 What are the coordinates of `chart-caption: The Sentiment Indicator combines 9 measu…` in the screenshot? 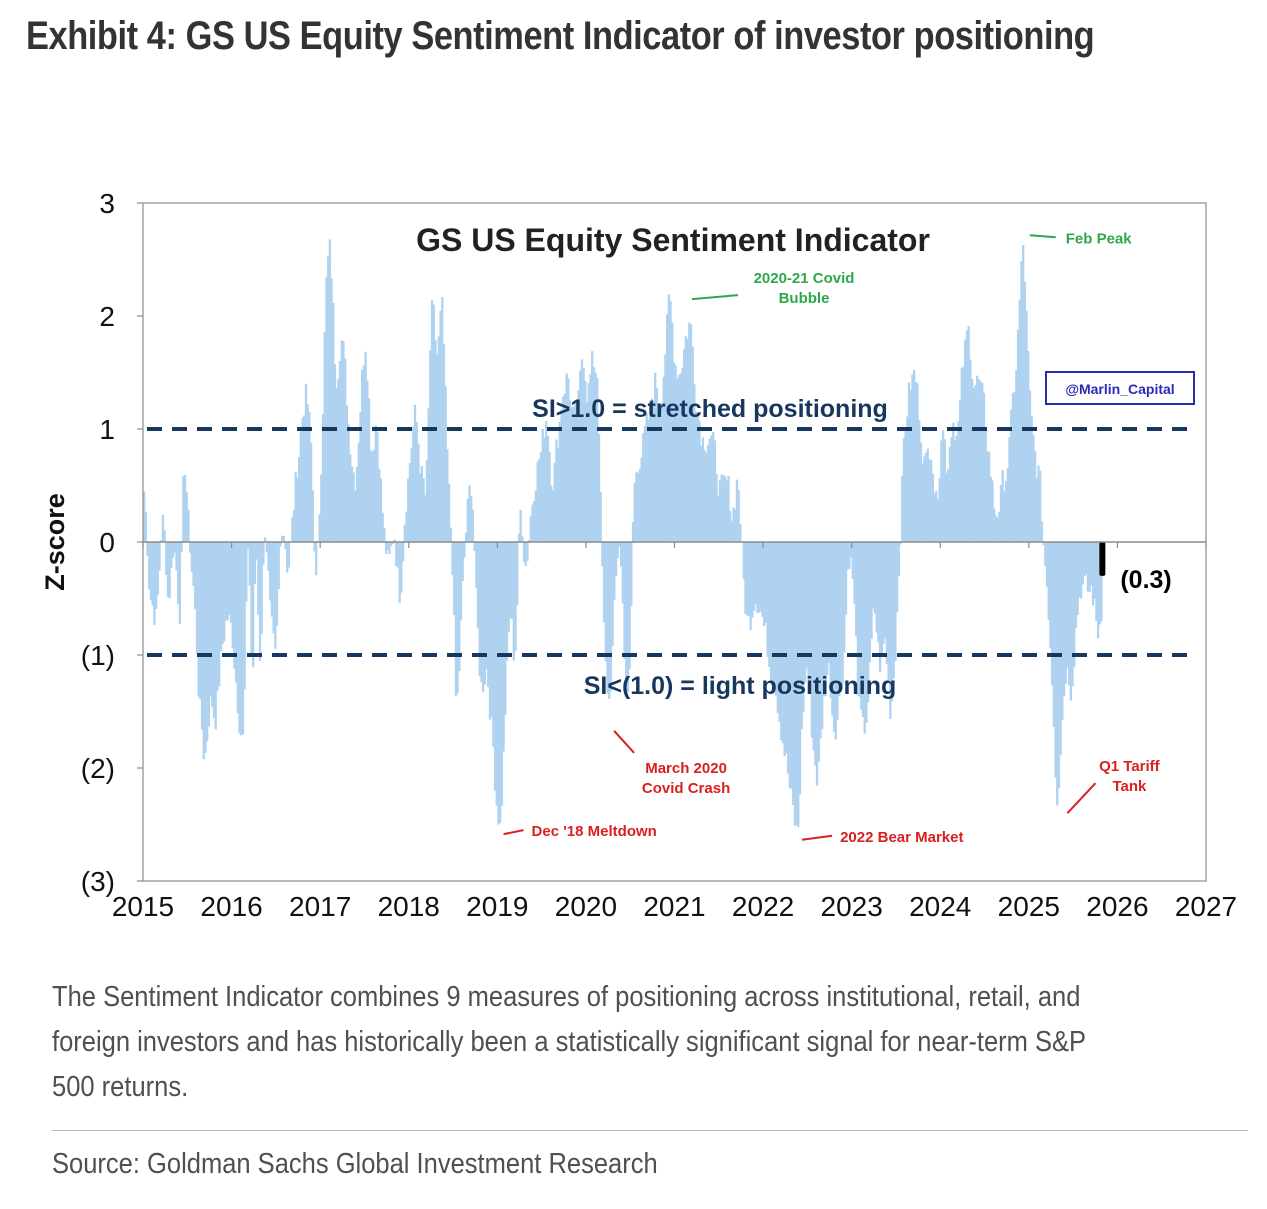 It's located at (569, 1042).